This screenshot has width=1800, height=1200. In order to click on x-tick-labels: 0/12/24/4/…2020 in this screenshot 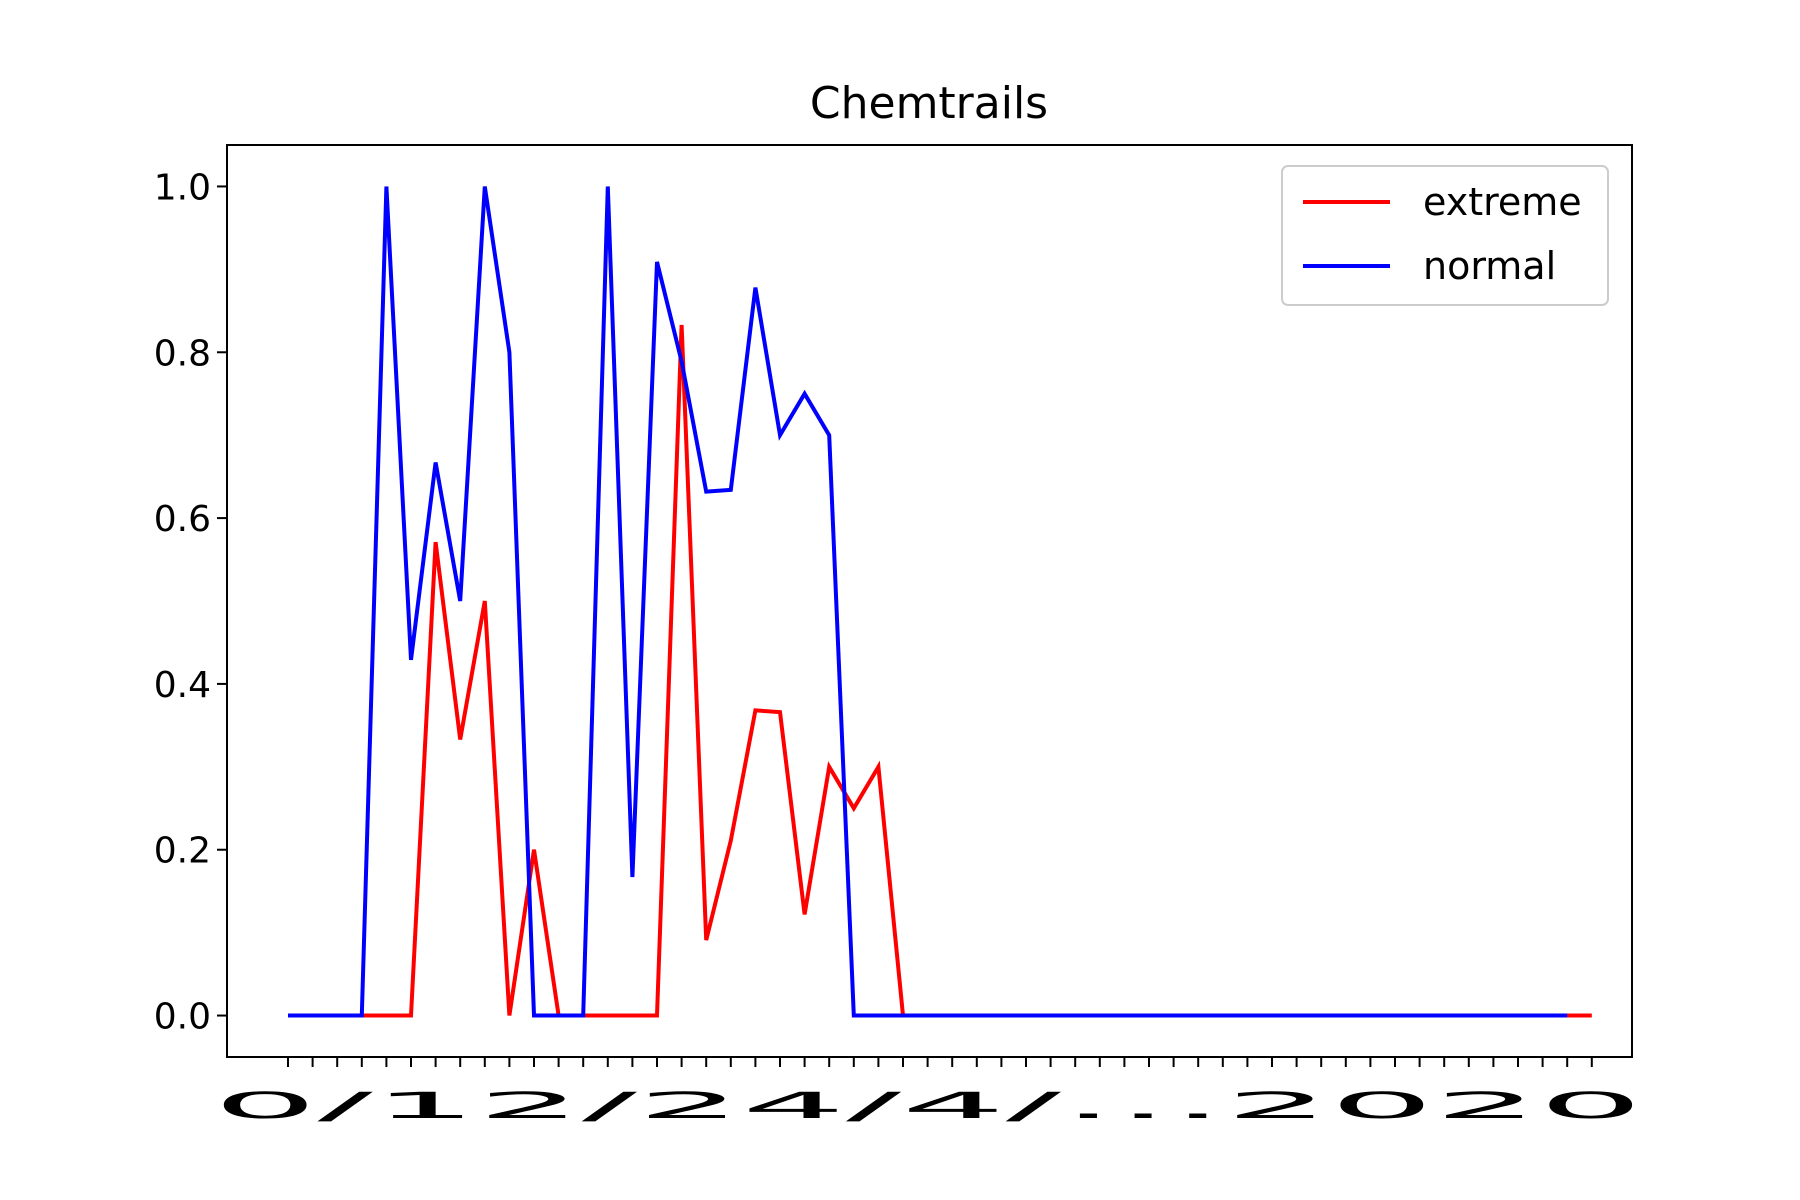, I will do `click(928, 1106)`.